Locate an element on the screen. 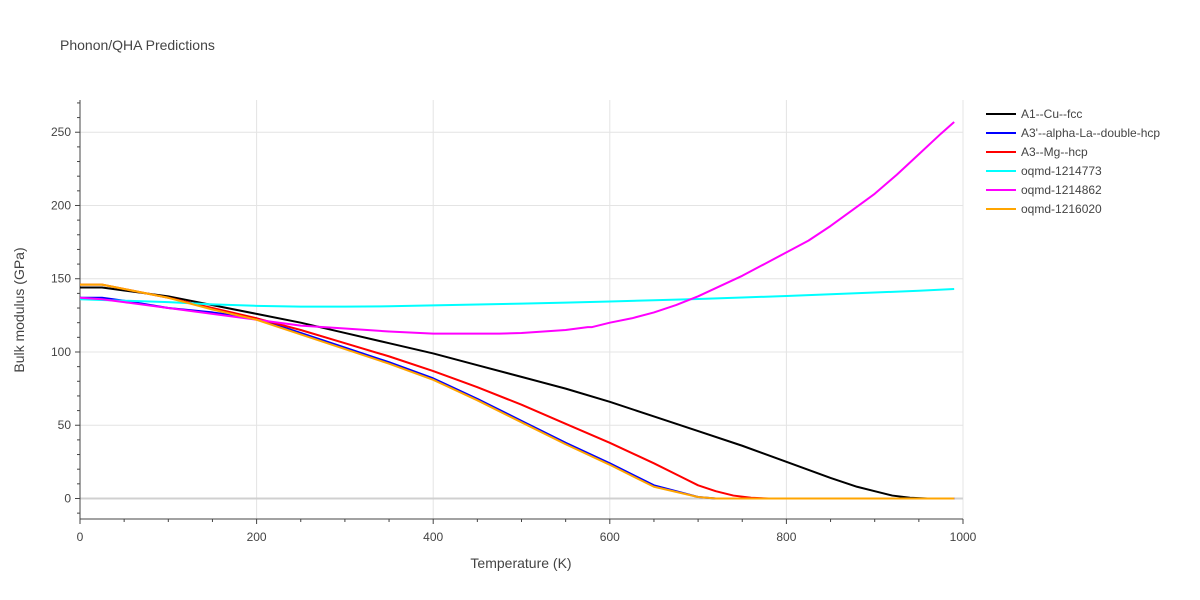 This screenshot has height=600, width=1200. x-tick-label: 800 is located at coordinates (786, 537).